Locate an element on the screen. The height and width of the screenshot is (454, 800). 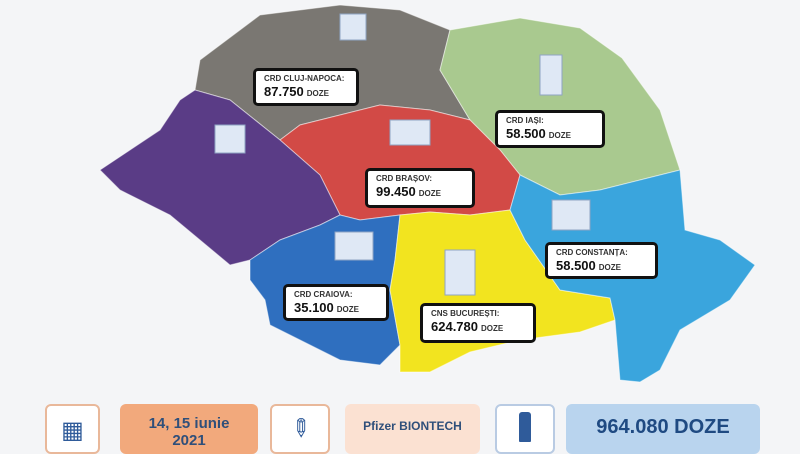
calendar-box: ▦ is located at coordinates (72, 429).